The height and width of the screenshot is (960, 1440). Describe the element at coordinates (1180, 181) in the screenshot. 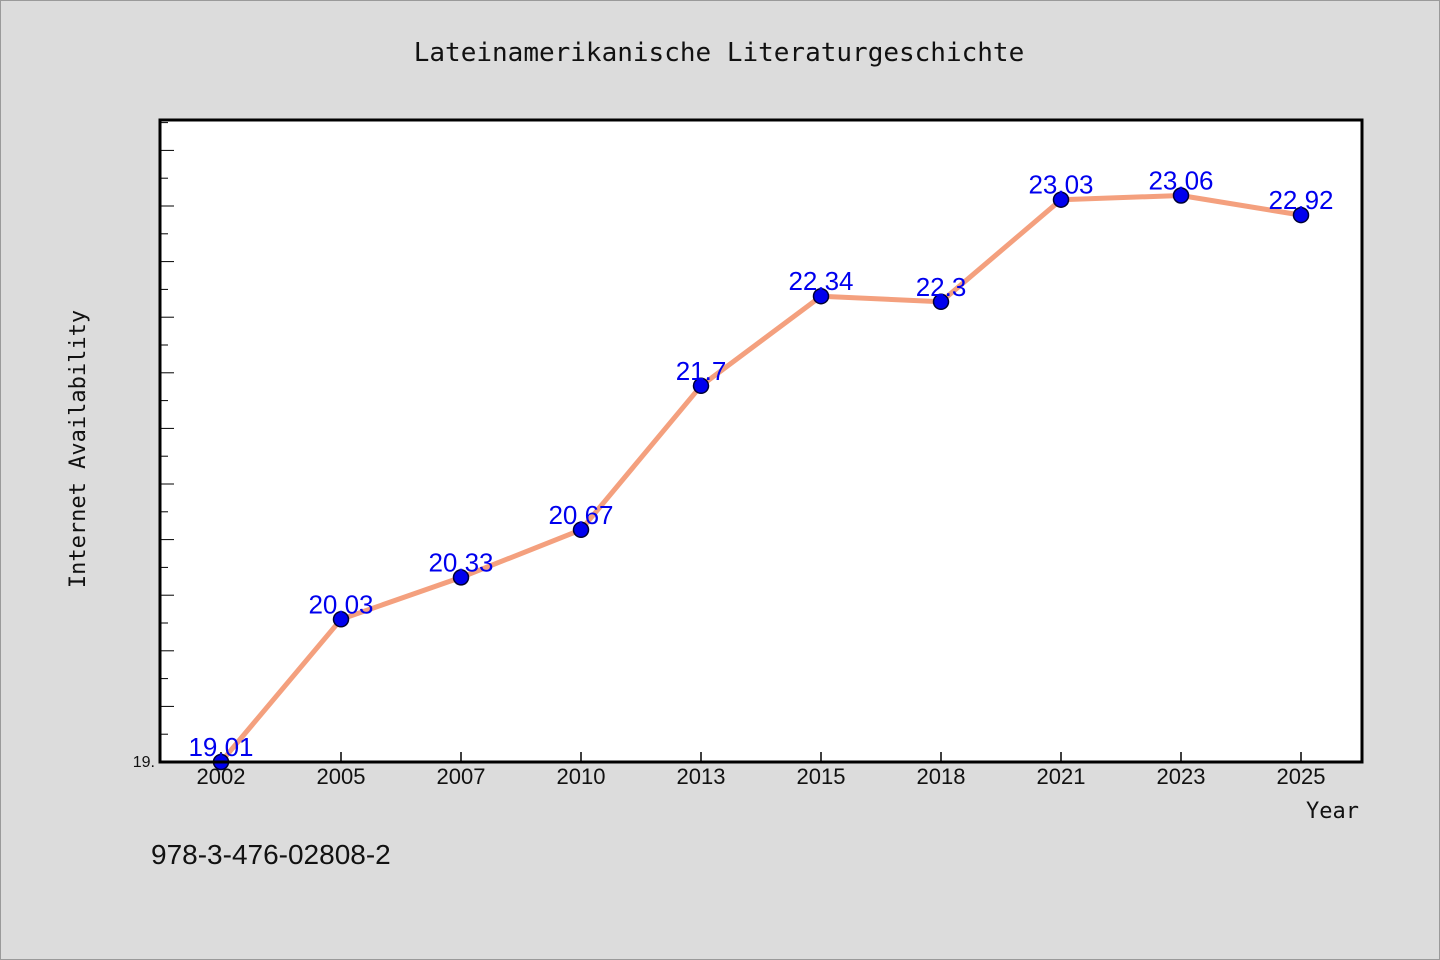

I see `data-label: 23.06` at that location.